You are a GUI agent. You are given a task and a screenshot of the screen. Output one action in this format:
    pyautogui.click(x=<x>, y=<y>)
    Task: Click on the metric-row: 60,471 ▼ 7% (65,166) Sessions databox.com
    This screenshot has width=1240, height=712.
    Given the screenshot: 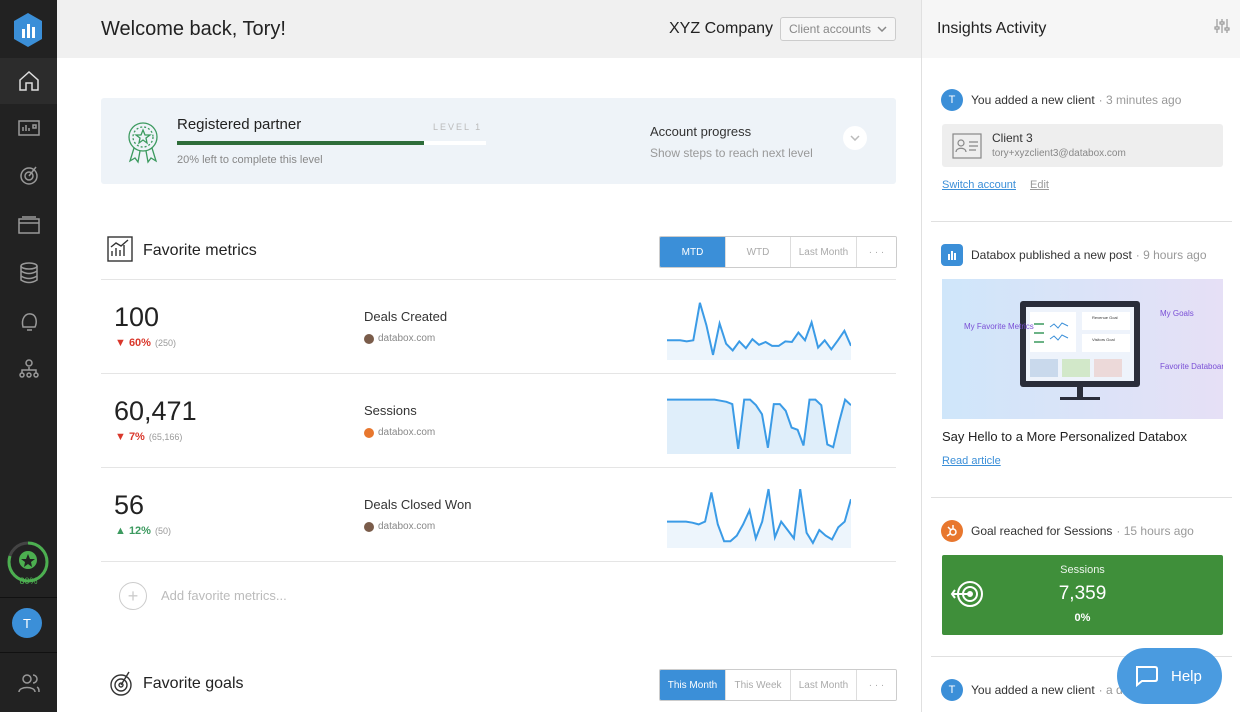 What is the action you would take?
    pyautogui.click(x=498, y=420)
    